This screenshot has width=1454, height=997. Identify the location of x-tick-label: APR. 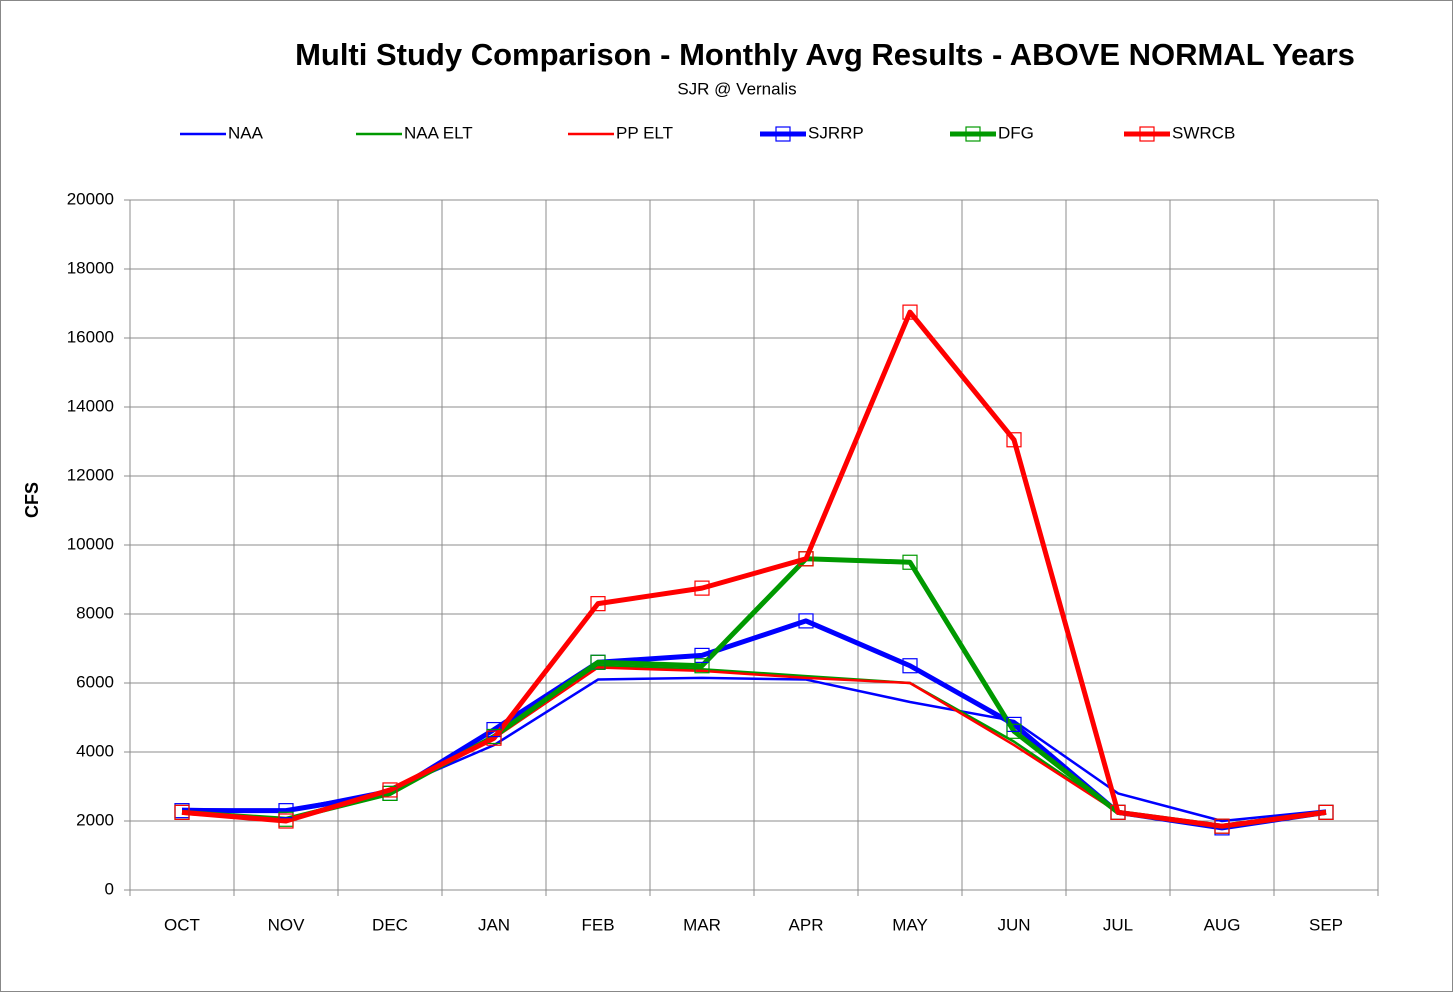
(806, 924).